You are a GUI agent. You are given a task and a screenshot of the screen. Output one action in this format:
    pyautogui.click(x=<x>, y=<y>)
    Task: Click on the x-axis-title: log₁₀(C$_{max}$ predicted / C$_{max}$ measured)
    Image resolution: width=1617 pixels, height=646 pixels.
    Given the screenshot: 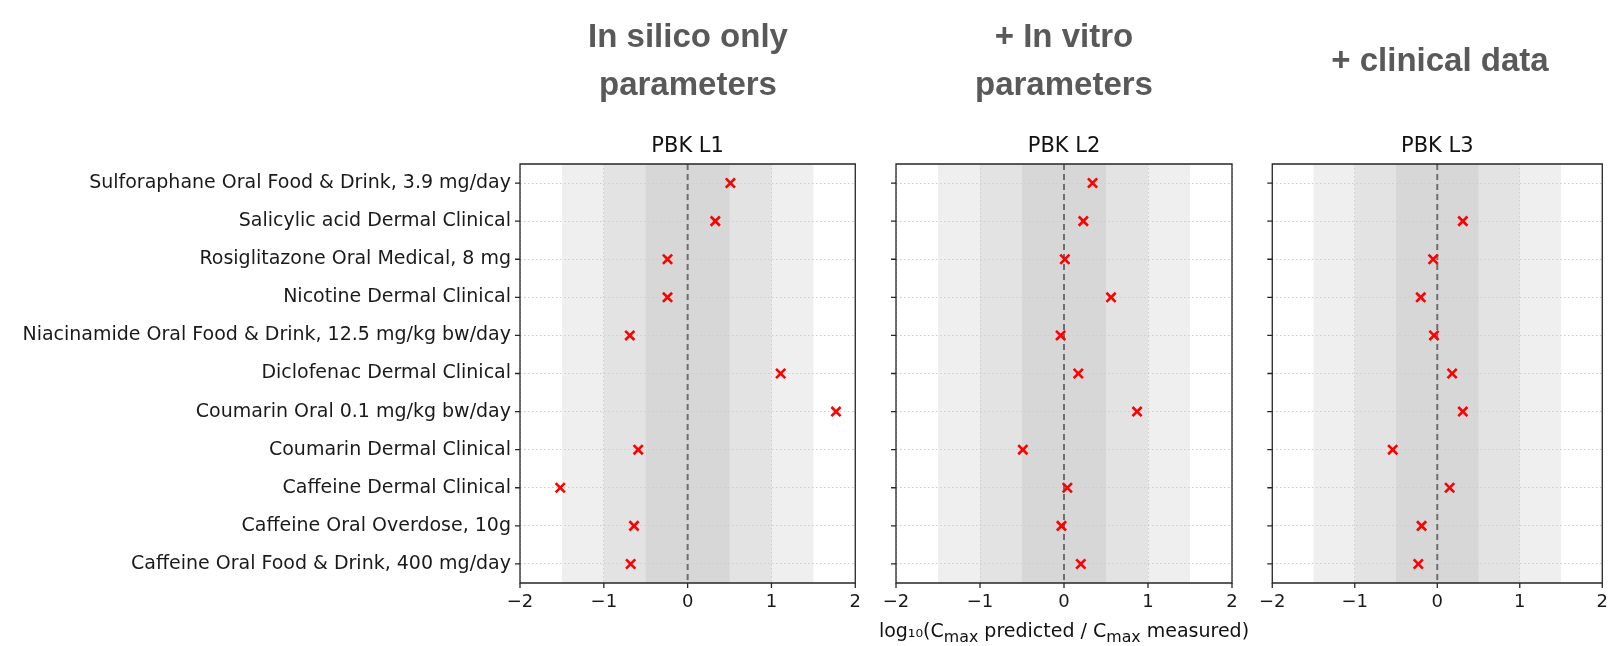 What is the action you would take?
    pyautogui.click(x=1064, y=632)
    